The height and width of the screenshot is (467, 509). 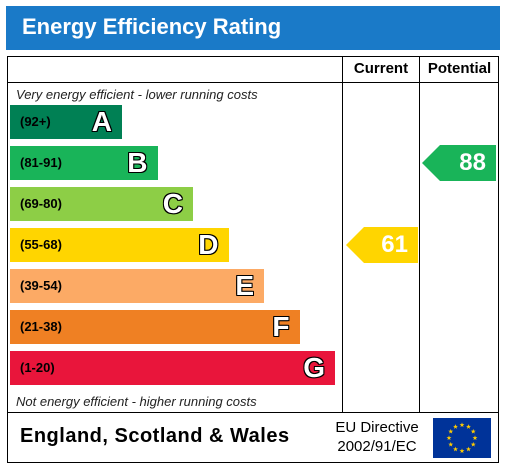 What do you see at coordinates (155, 436) in the screenshot?
I see `footer-region: England, Scotland & Wales` at bounding box center [155, 436].